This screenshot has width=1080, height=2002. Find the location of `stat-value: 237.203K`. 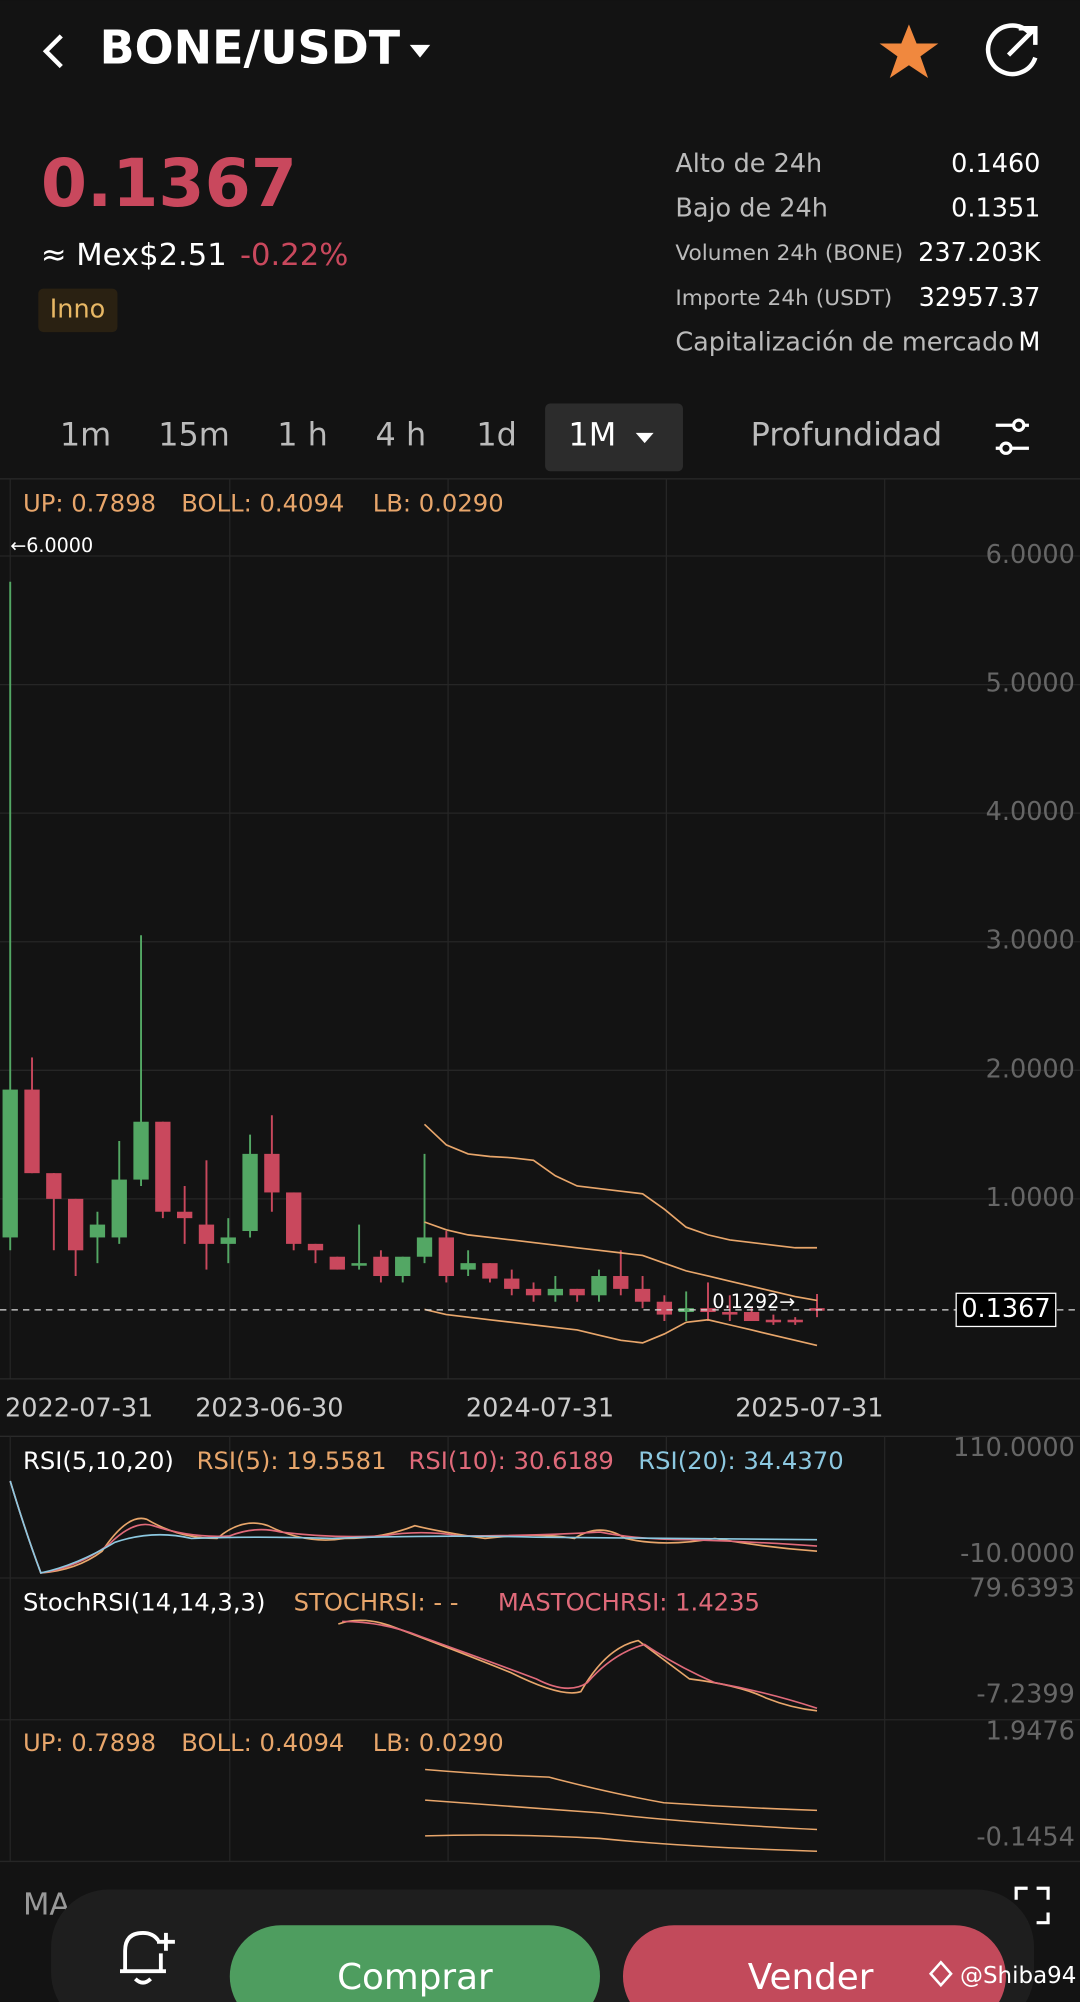

stat-value: 237.203K is located at coordinates (980, 253).